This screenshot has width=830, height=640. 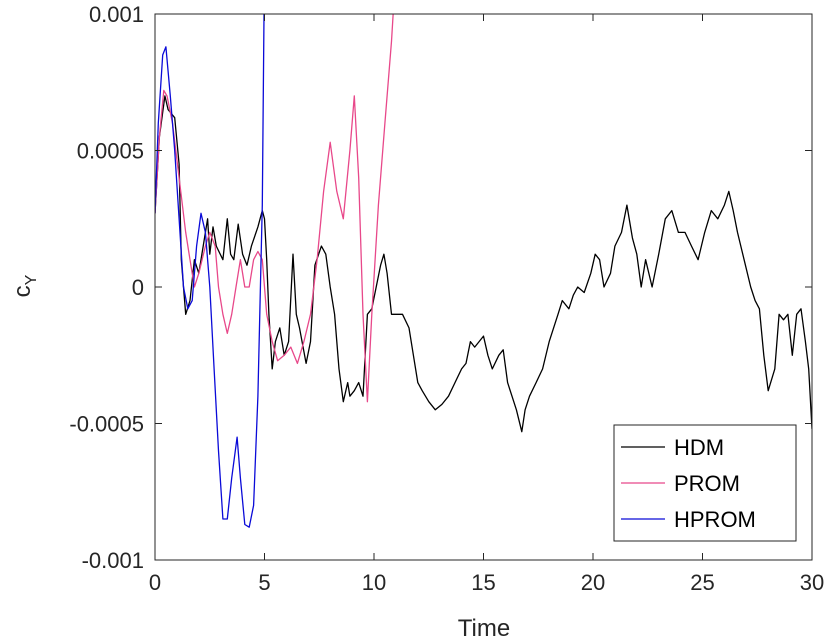 What do you see at coordinates (110, 151) in the screenshot?
I see `y-tick-label: 0.0005` at bounding box center [110, 151].